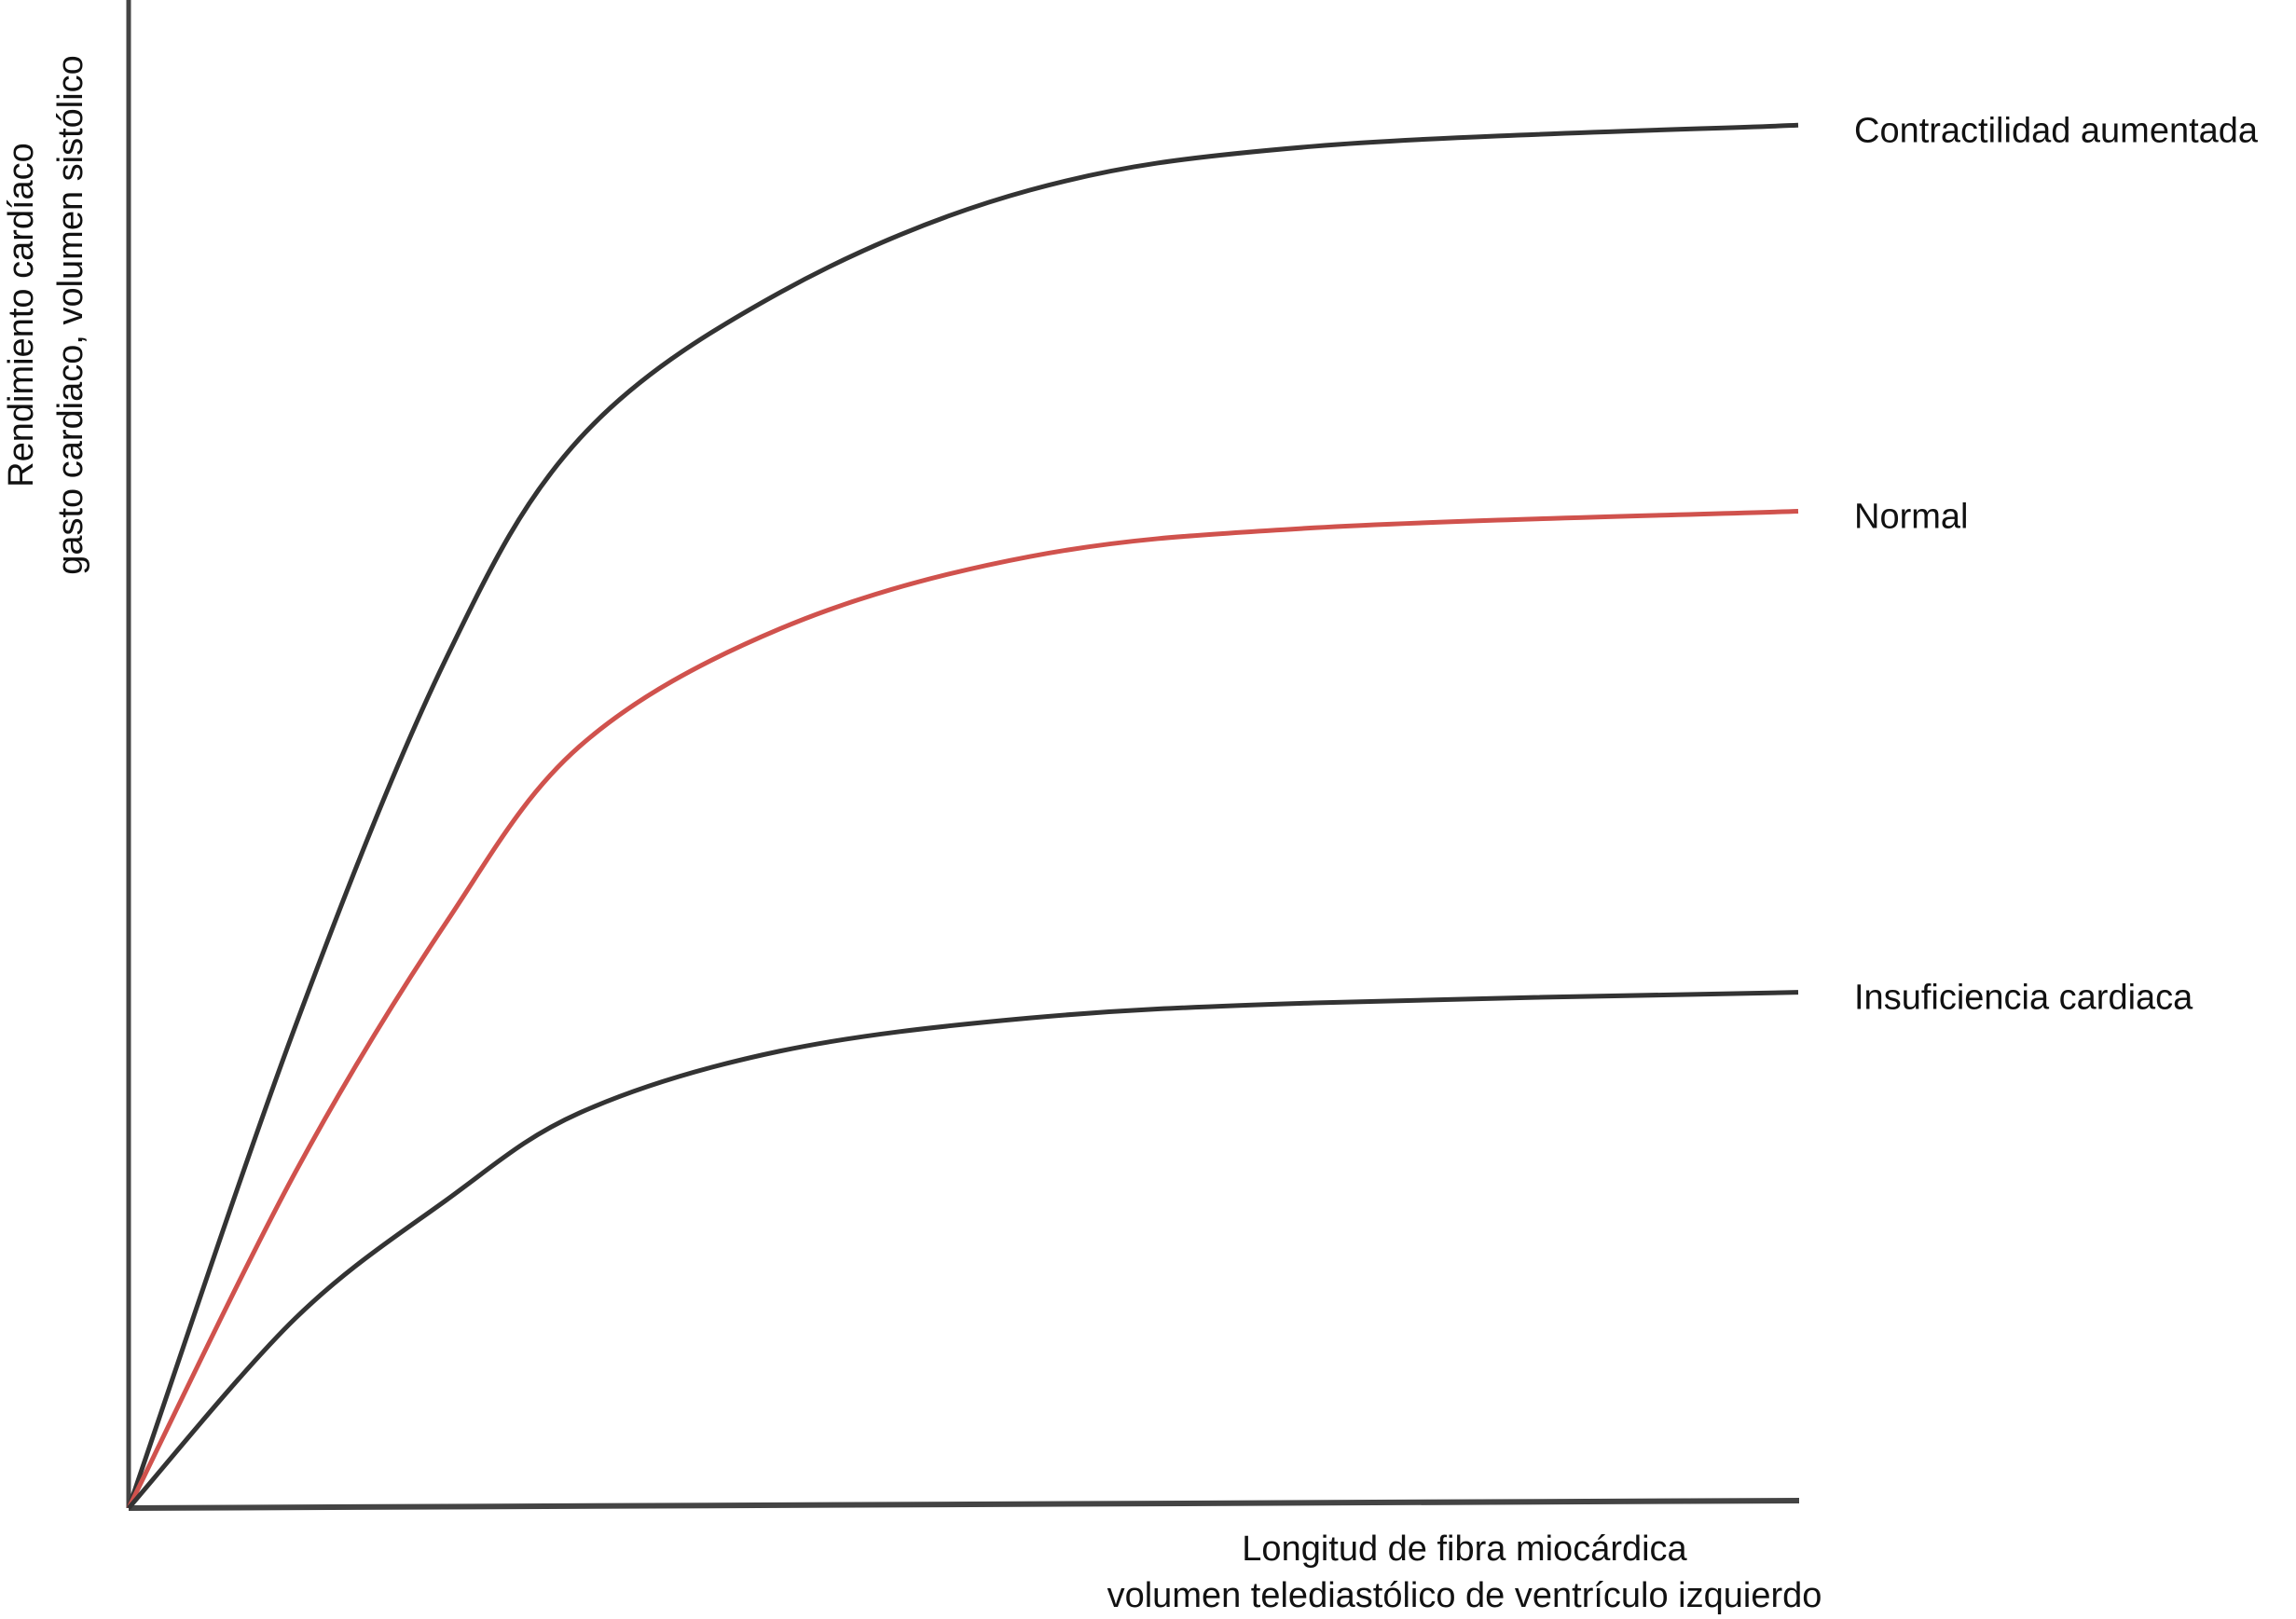  I want to click on x-axis, so click(964, 1504).